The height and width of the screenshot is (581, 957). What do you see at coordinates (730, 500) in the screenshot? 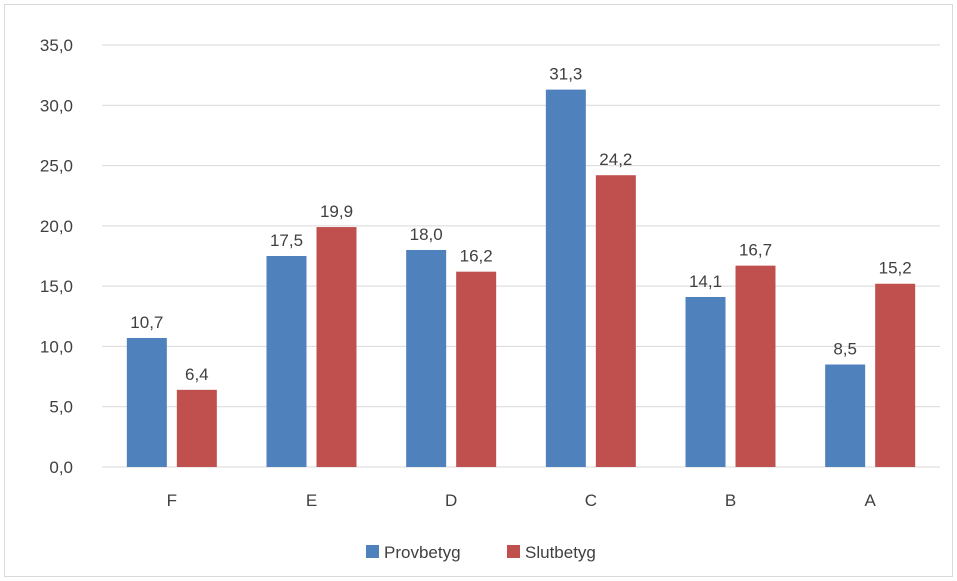
I see `x-tick-label: B` at bounding box center [730, 500].